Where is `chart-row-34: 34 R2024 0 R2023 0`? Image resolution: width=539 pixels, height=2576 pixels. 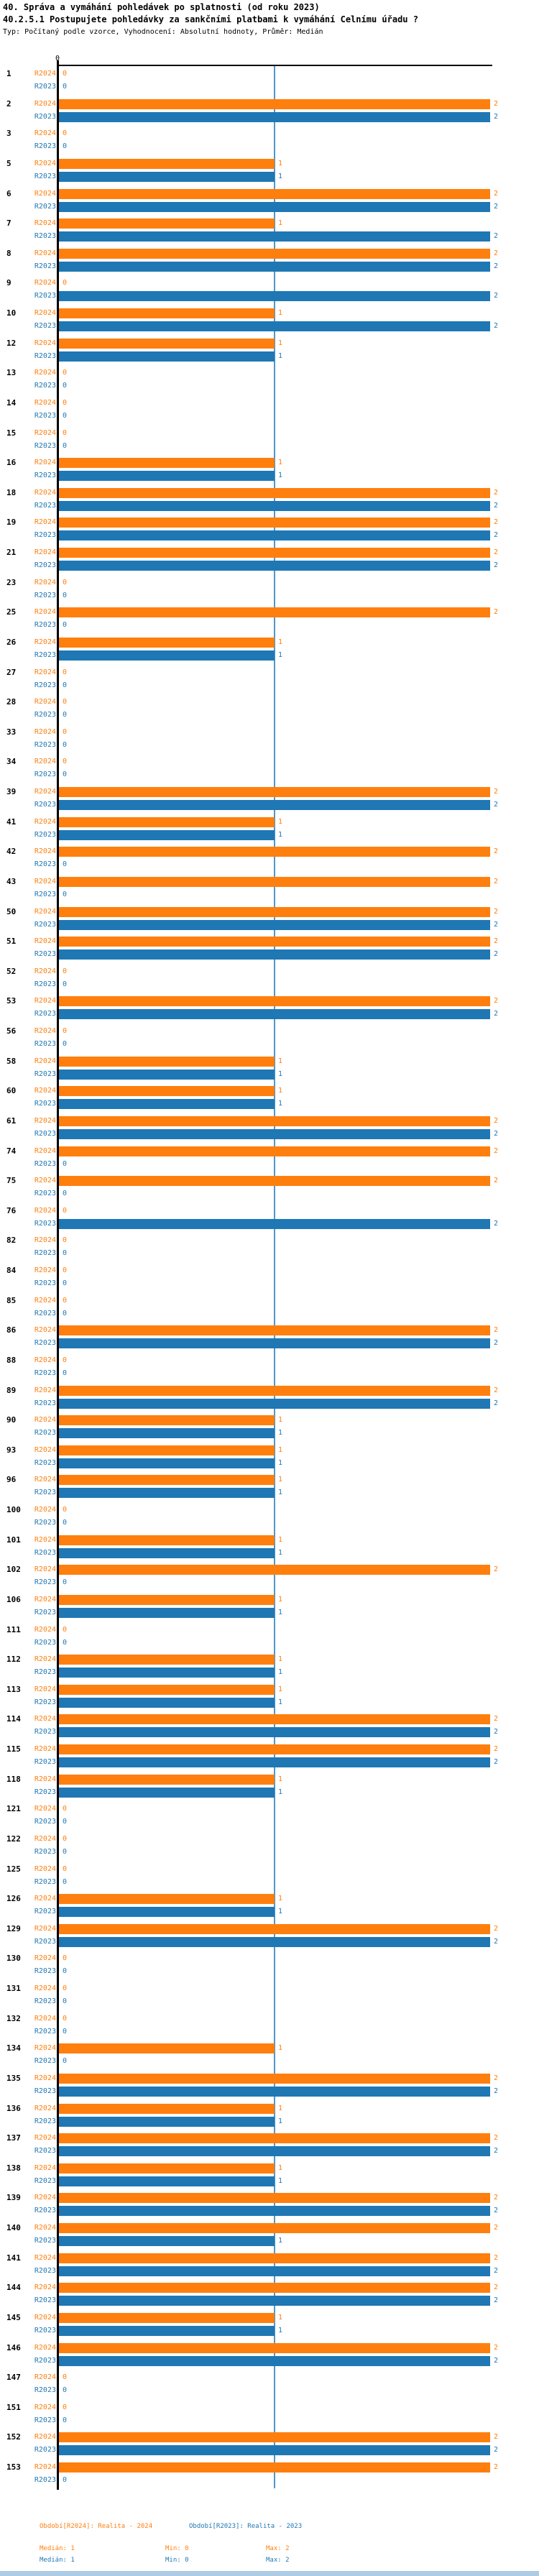
chart-row-34: 34 R2024 0 R2023 0 is located at coordinates (269, 769).